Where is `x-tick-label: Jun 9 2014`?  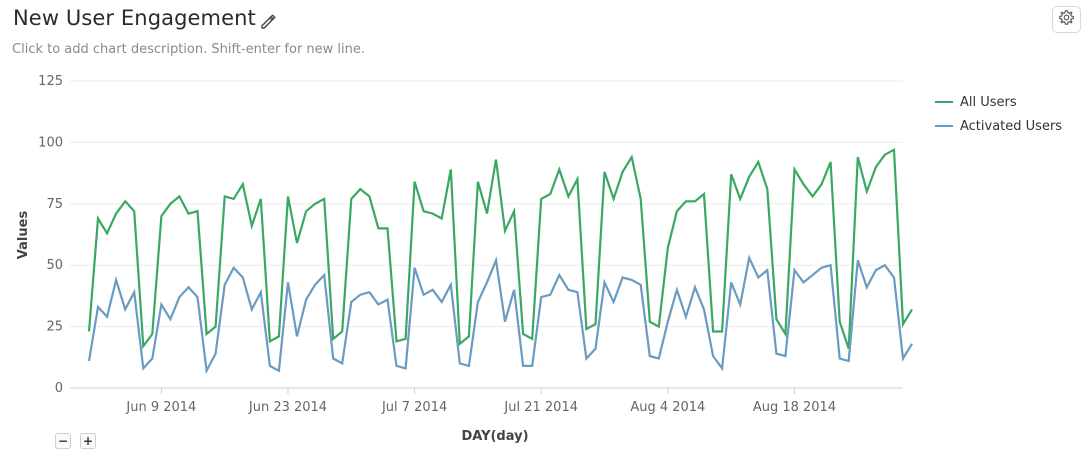
x-tick-label: Jun 9 2014 is located at coordinates (160, 407).